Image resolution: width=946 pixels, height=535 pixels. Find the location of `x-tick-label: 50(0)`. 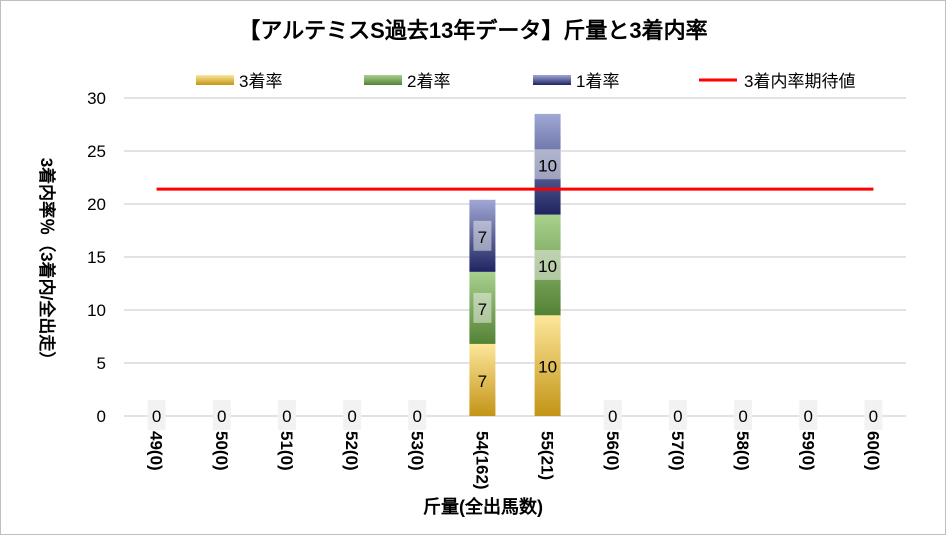

x-tick-label: 50(0) is located at coordinates (221, 451).